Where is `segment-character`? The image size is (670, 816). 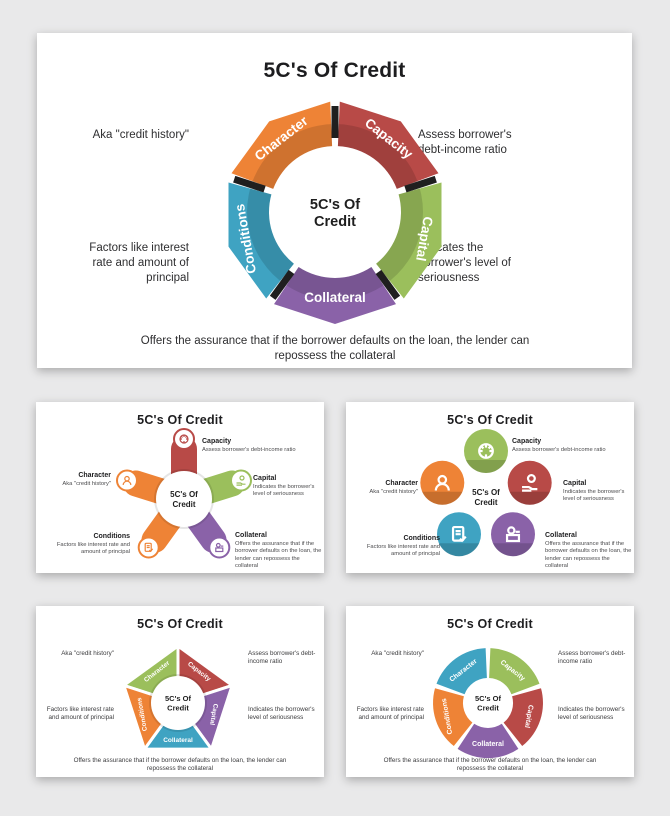 segment-character is located at coordinates (282, 145).